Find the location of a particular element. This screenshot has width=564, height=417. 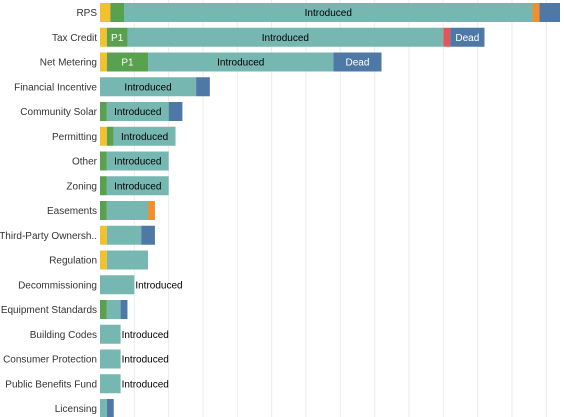

bar-segment-tax-credit-p1 is located at coordinates (117, 37).